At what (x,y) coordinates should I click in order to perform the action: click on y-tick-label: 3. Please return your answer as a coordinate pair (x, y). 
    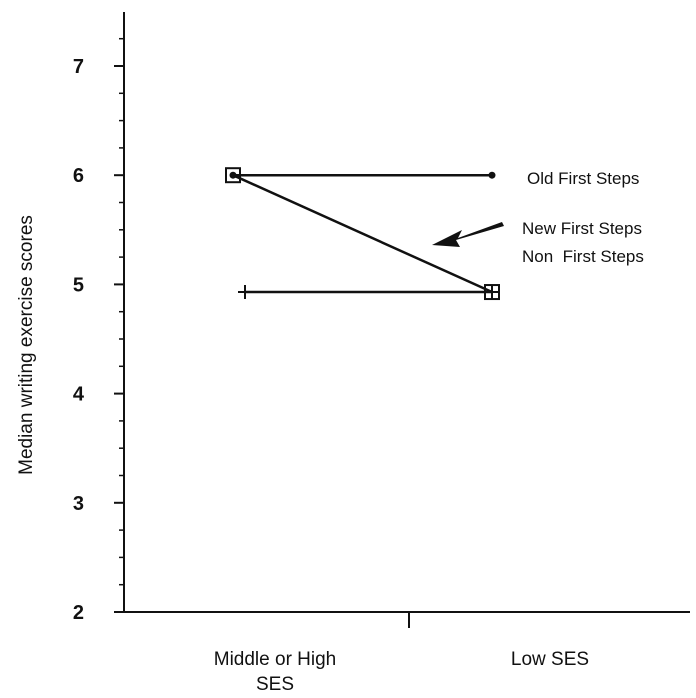
    Looking at the image, I should click on (78, 504).